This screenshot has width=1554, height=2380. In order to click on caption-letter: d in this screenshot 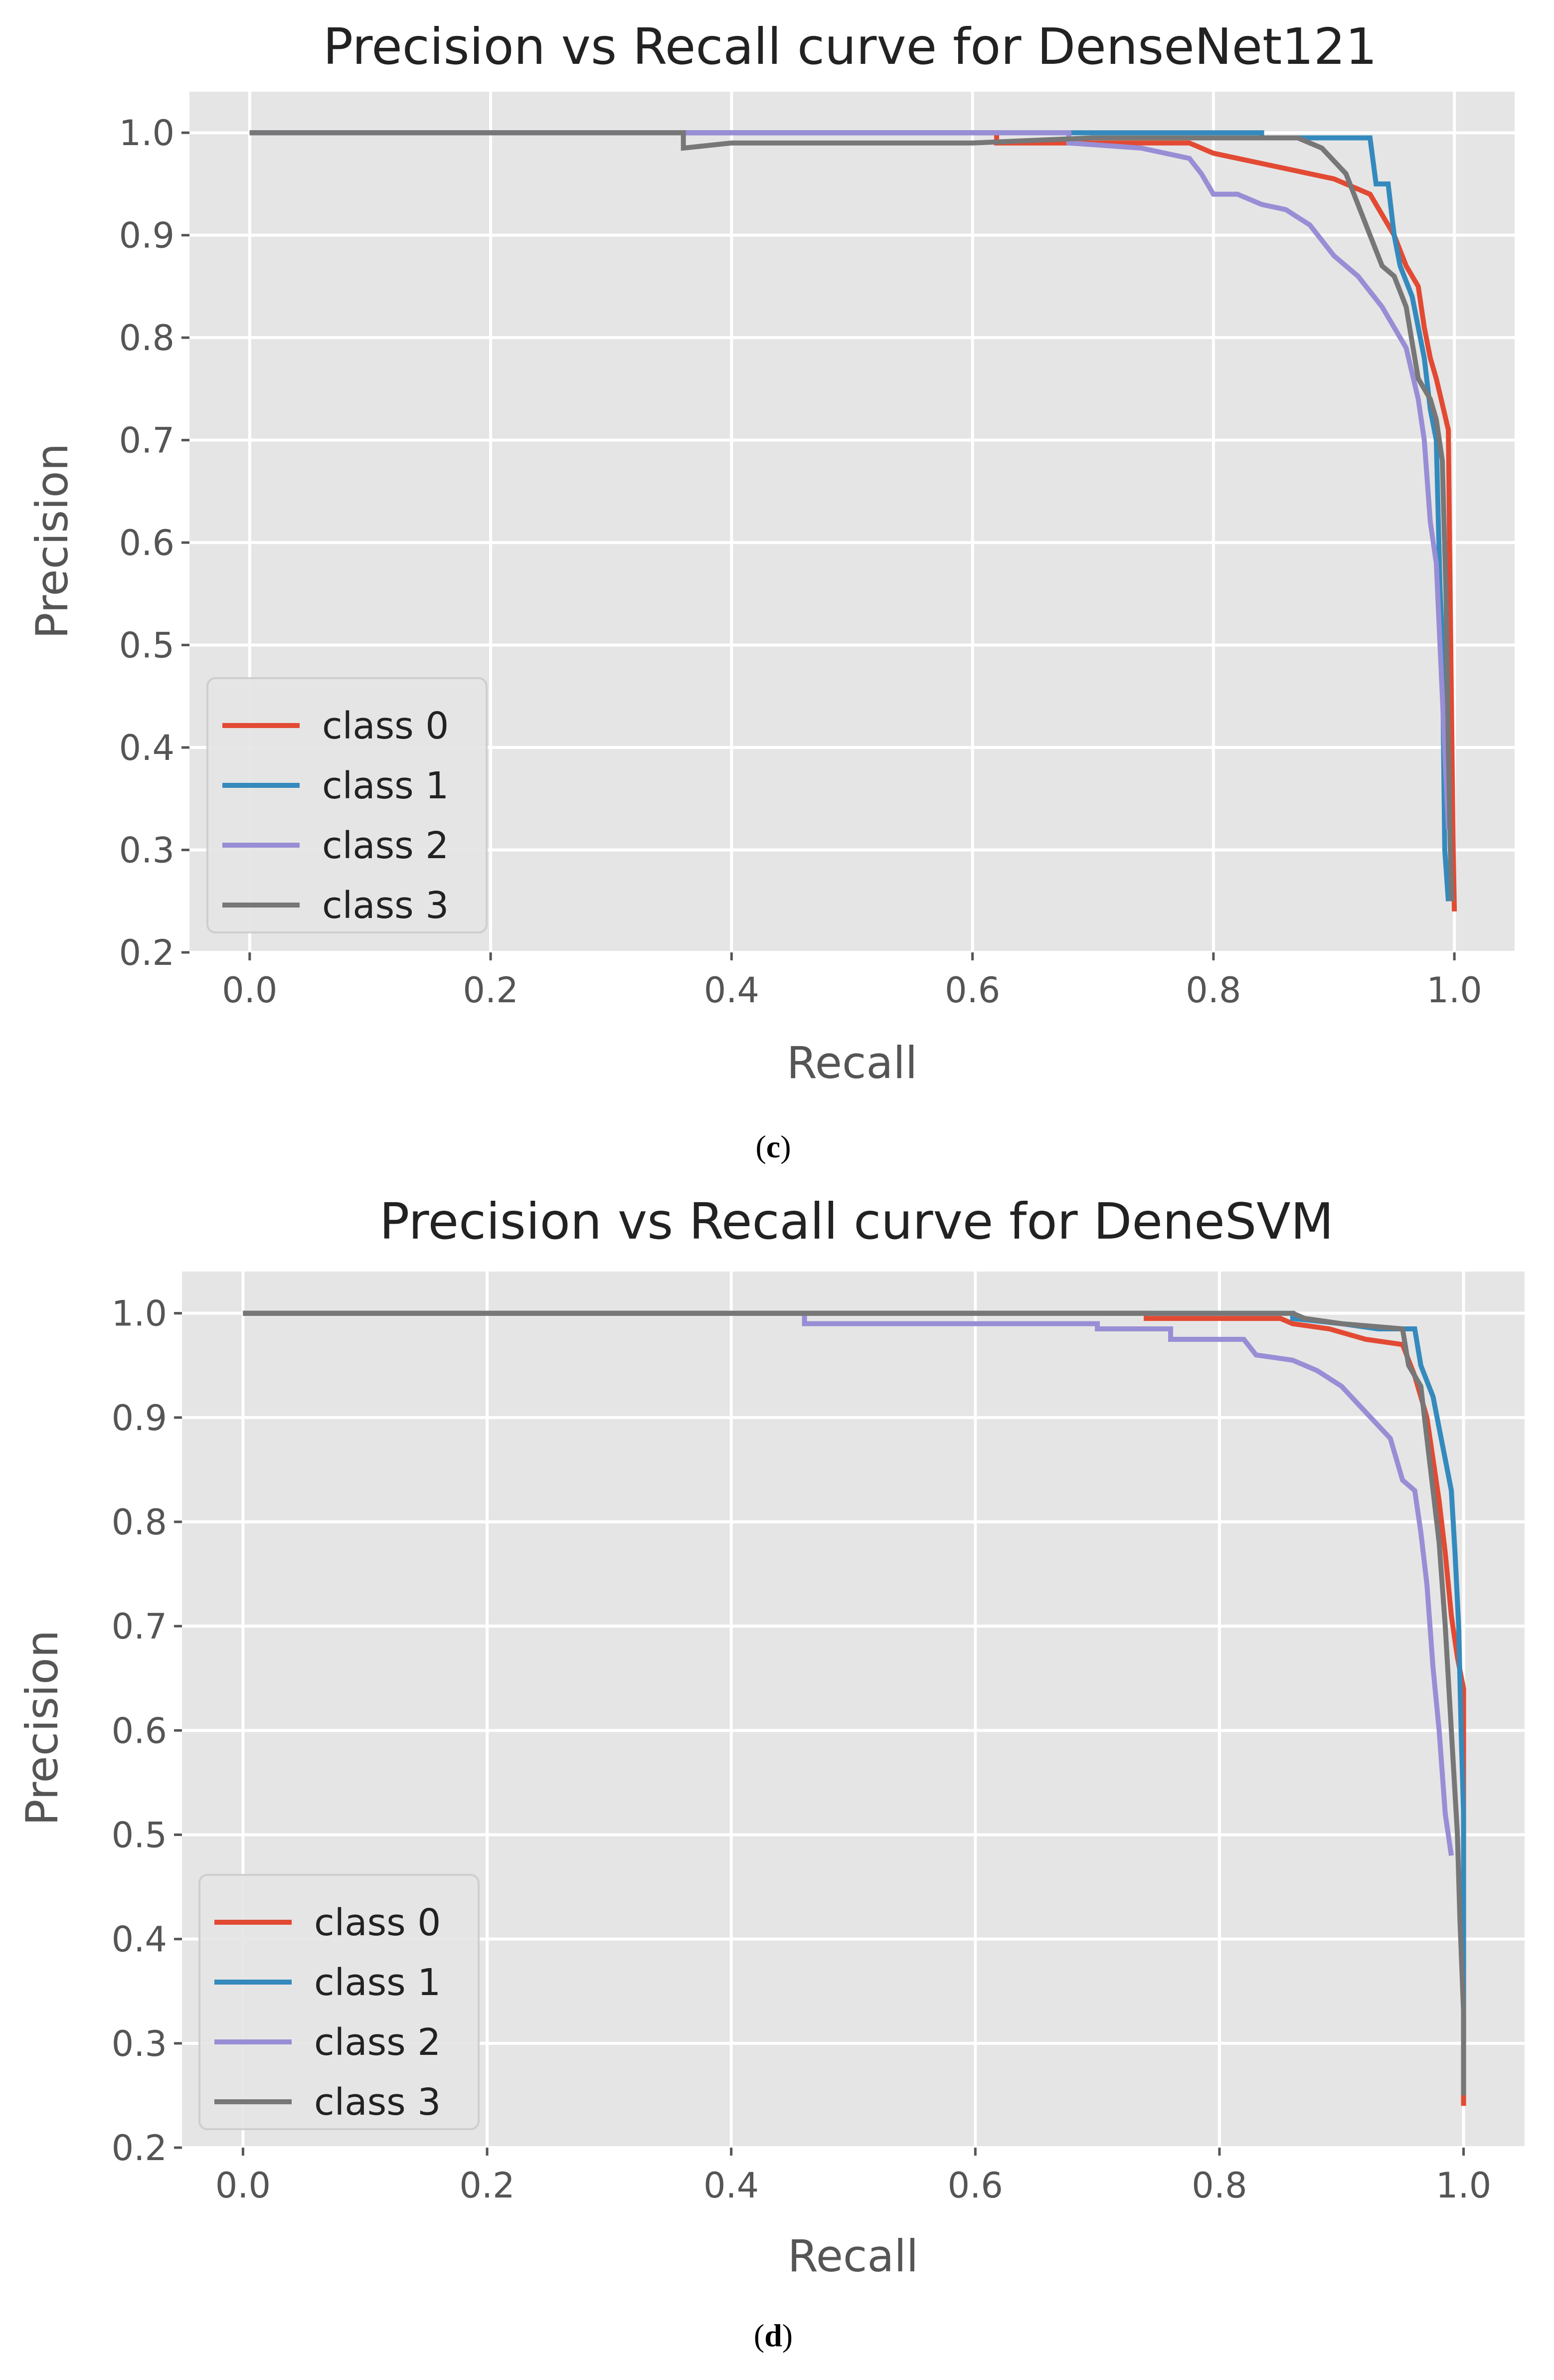, I will do `click(773, 2335)`.